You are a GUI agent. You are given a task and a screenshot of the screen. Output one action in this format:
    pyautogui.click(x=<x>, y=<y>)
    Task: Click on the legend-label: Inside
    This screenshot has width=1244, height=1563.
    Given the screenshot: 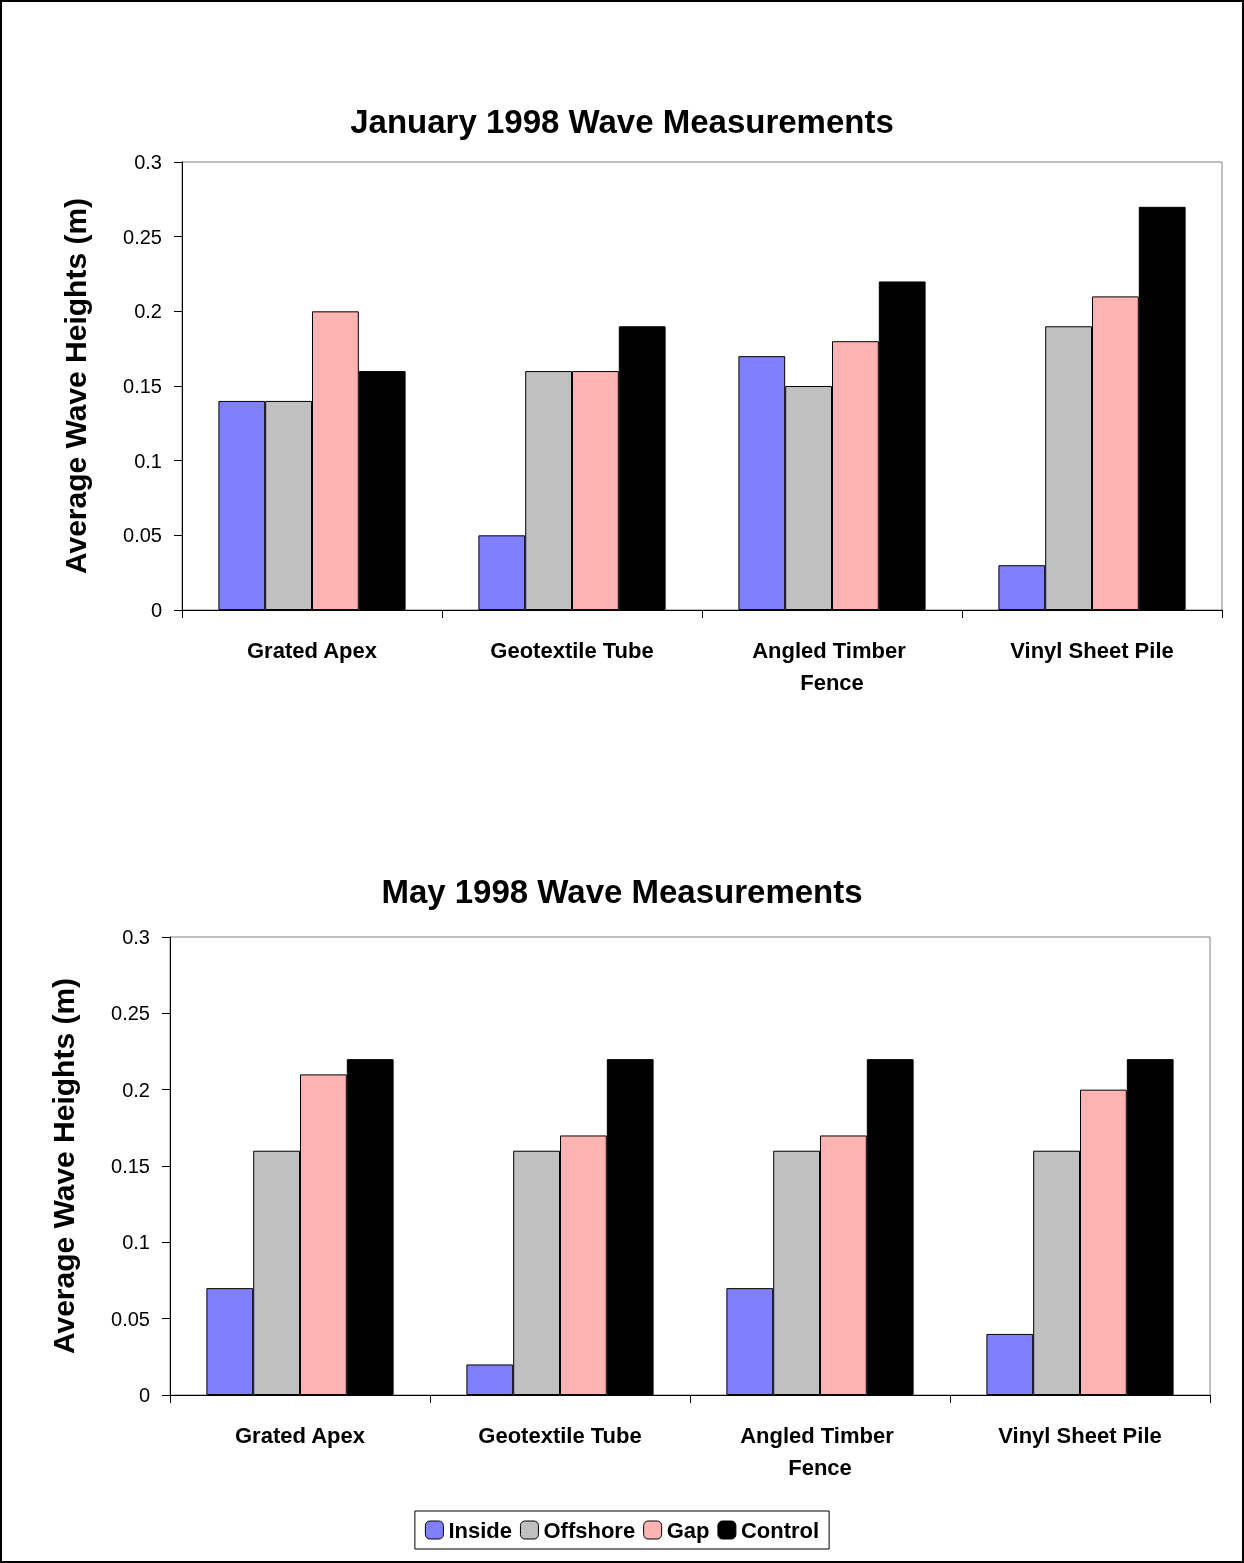 What is the action you would take?
    pyautogui.click(x=480, y=1530)
    